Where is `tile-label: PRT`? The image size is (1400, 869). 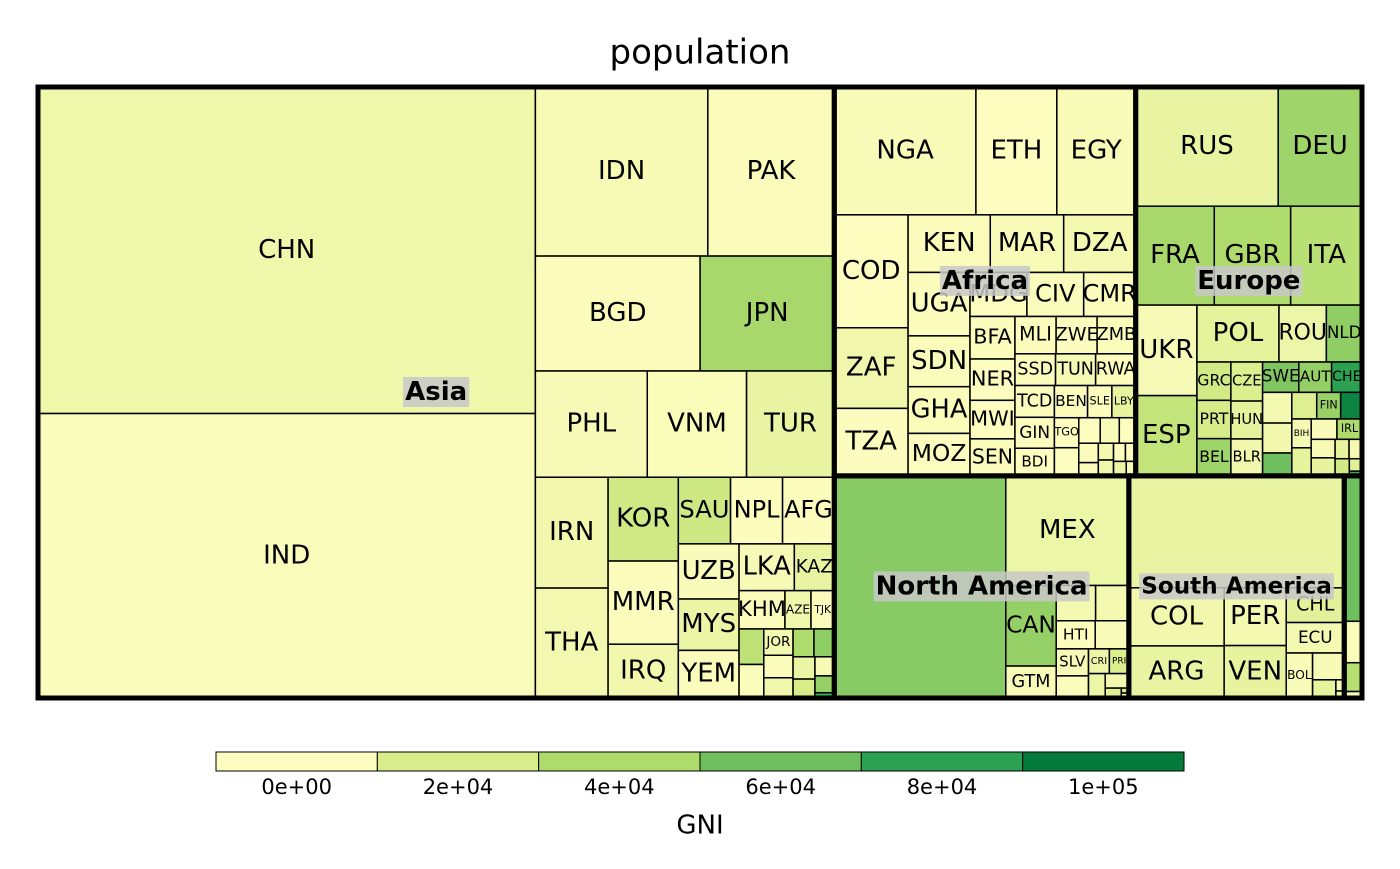 tile-label: PRT is located at coordinates (1214, 418).